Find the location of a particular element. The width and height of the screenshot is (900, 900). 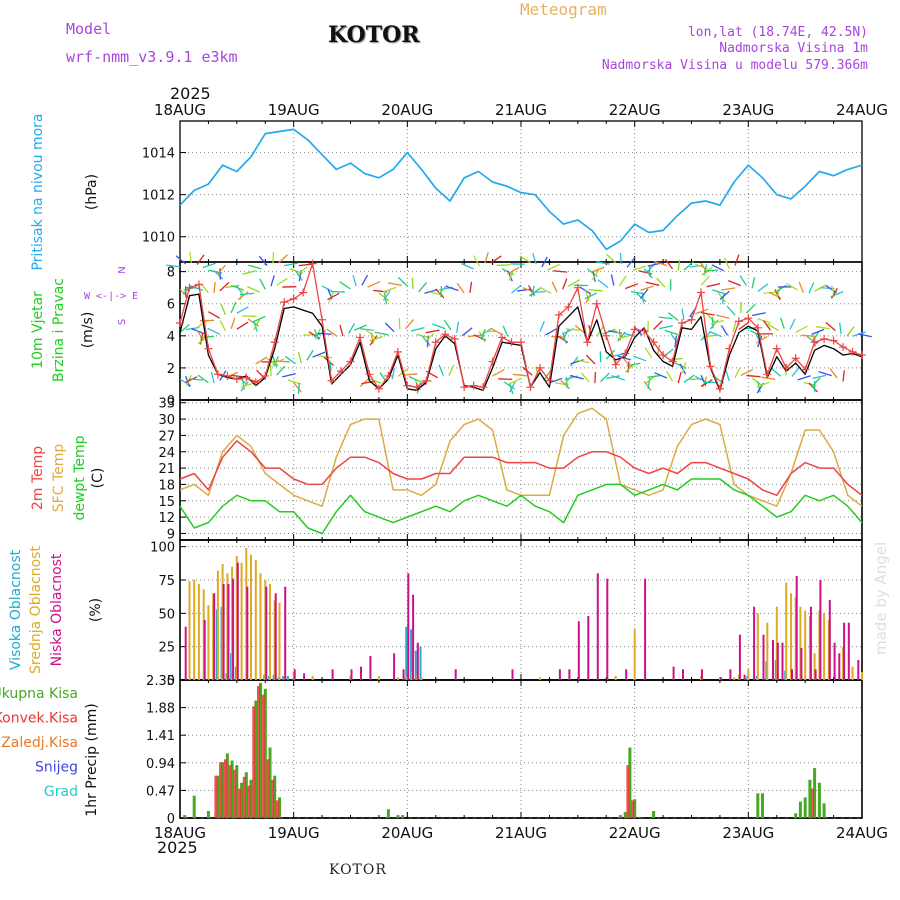

y-tick-label: 12 is located at coordinates (166, 518).